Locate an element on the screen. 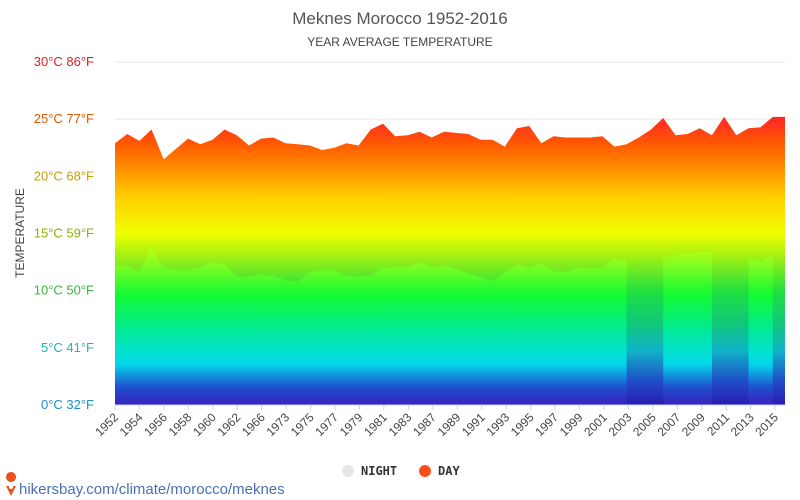 This screenshot has width=800, height=500. y-tick-label: 15°C 59°F is located at coordinates (64, 233).